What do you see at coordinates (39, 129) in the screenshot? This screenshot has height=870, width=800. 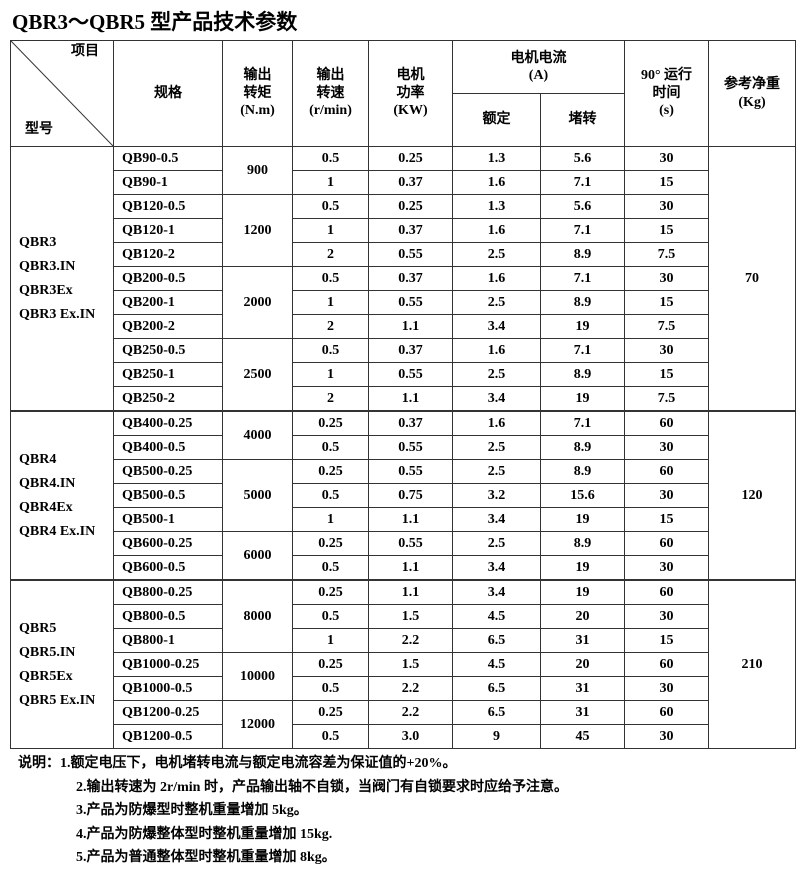 I see `model-header: 型号` at bounding box center [39, 129].